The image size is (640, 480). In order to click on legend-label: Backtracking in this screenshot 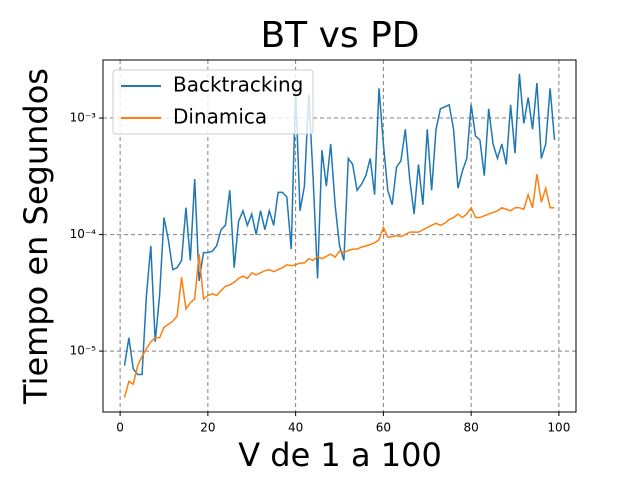, I will do `click(238, 85)`.